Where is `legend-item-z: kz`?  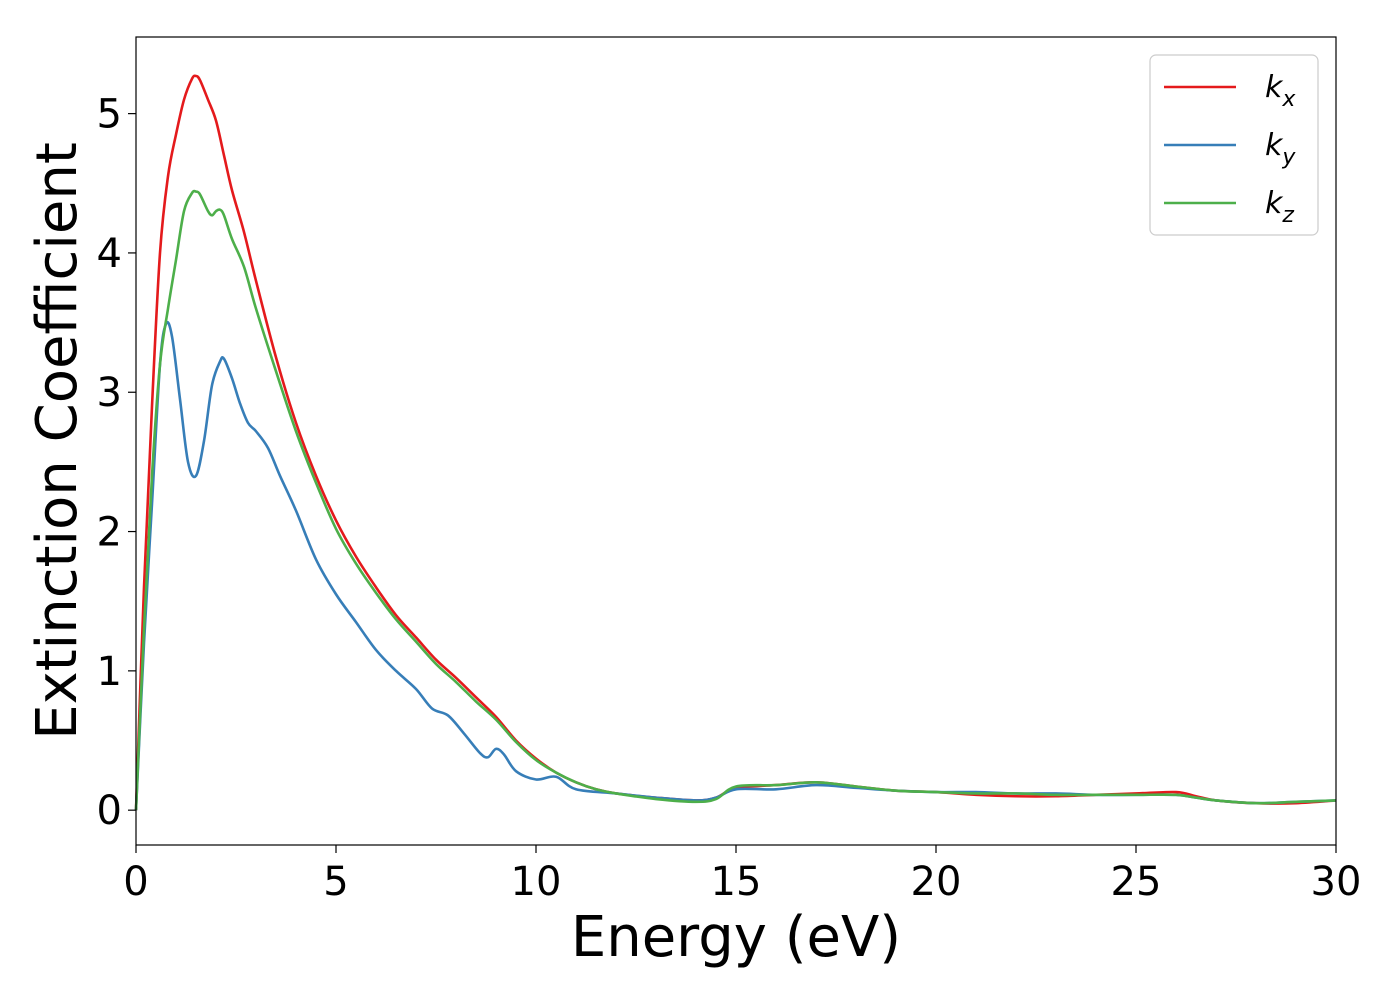 legend-item-z: kz is located at coordinates (1229, 207).